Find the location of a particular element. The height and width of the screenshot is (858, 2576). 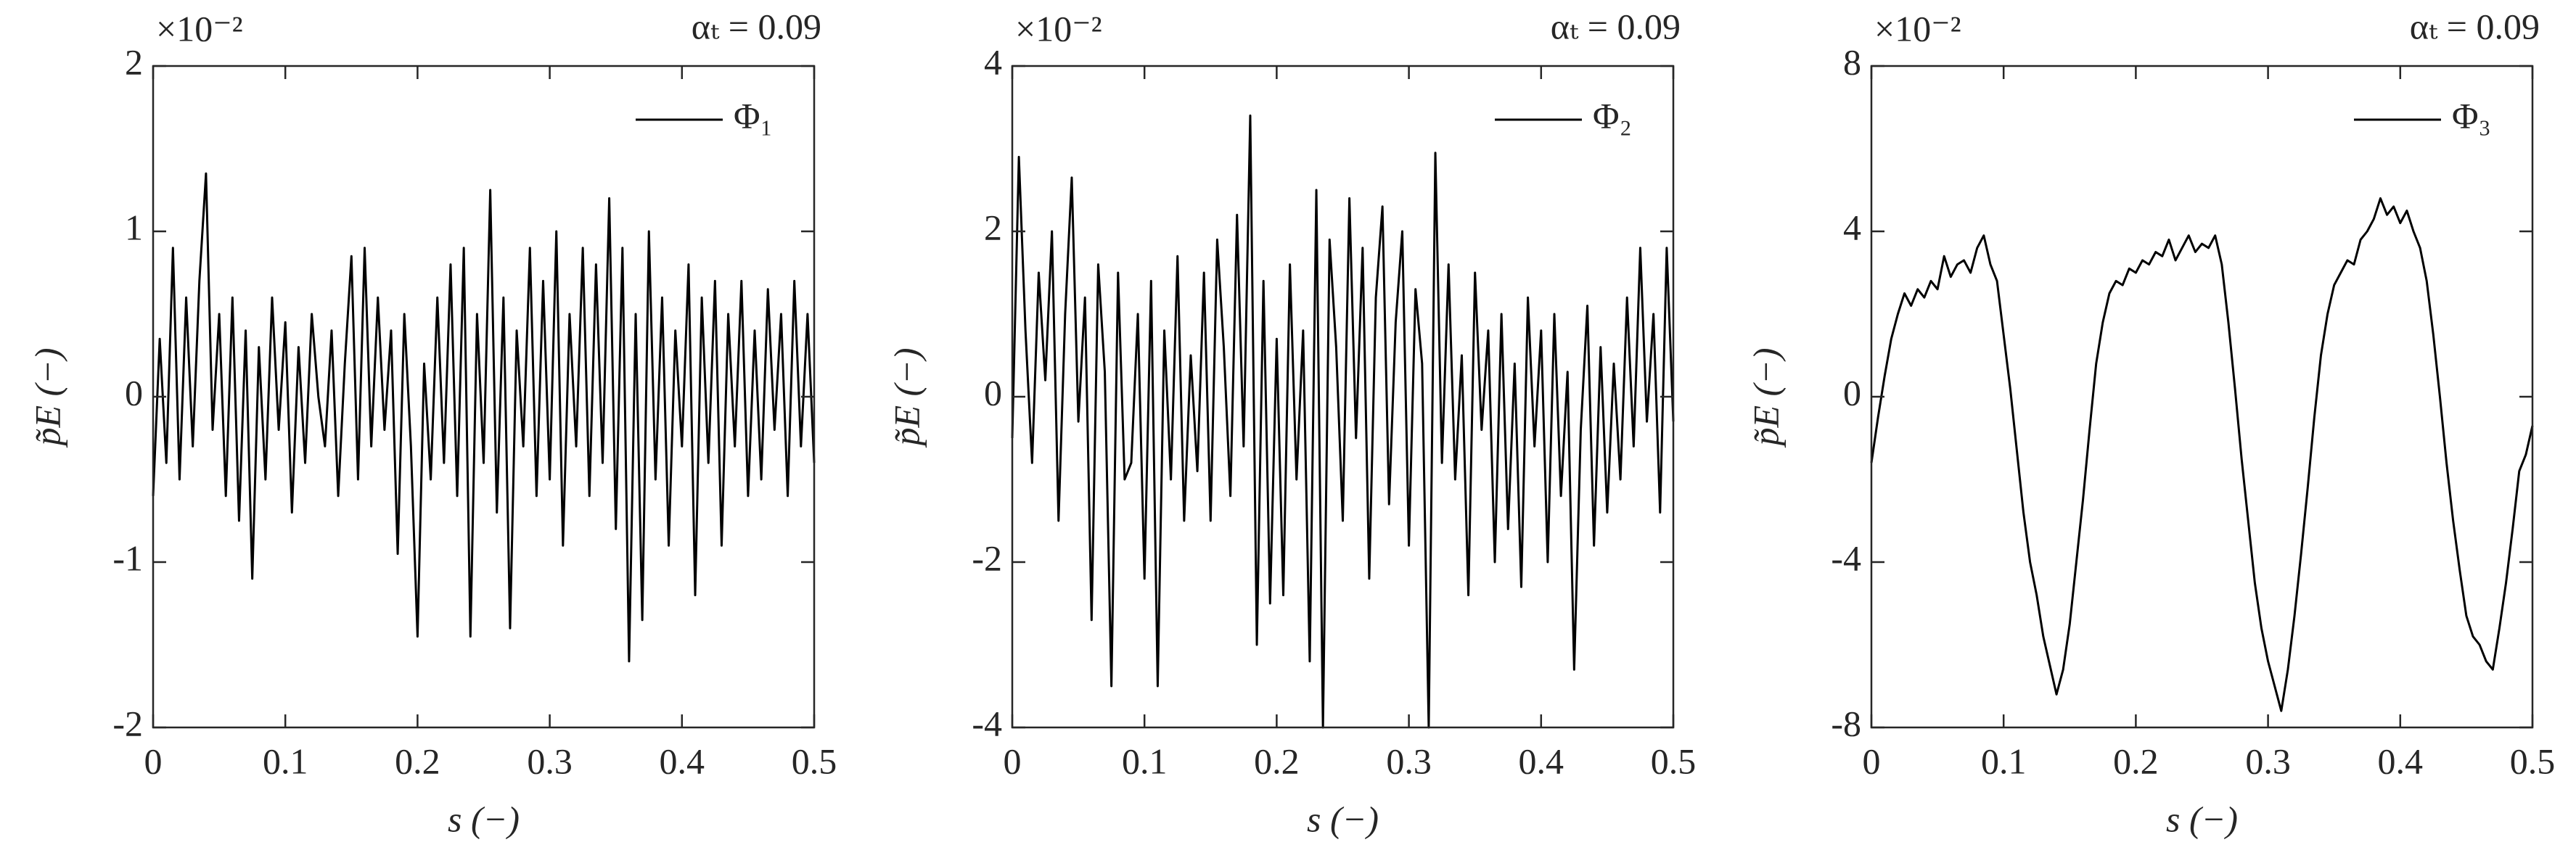

y-tick-label: 8 is located at coordinates (1852, 61).